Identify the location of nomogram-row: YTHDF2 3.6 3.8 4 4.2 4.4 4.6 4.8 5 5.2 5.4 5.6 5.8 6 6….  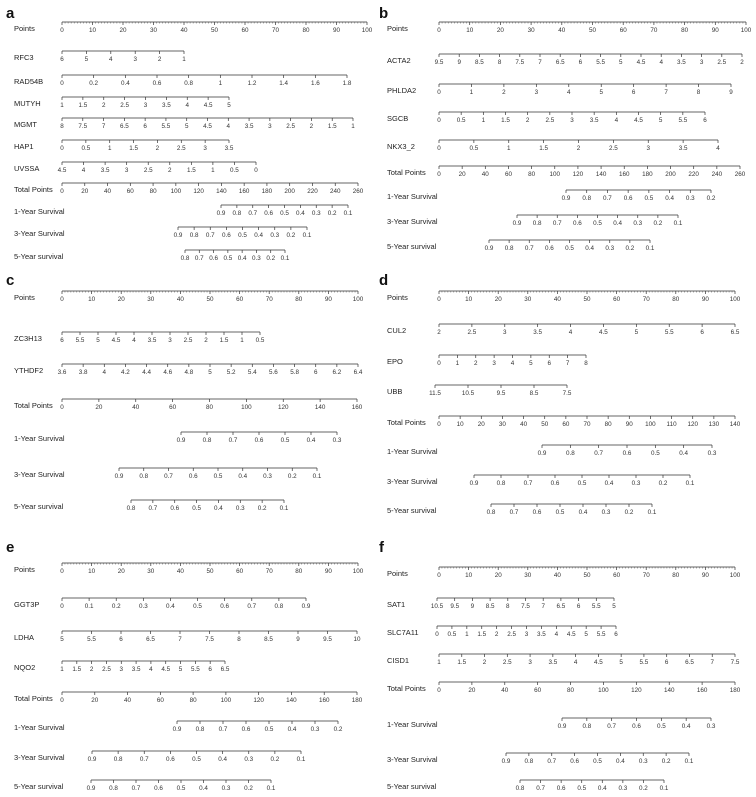
(188, 369).